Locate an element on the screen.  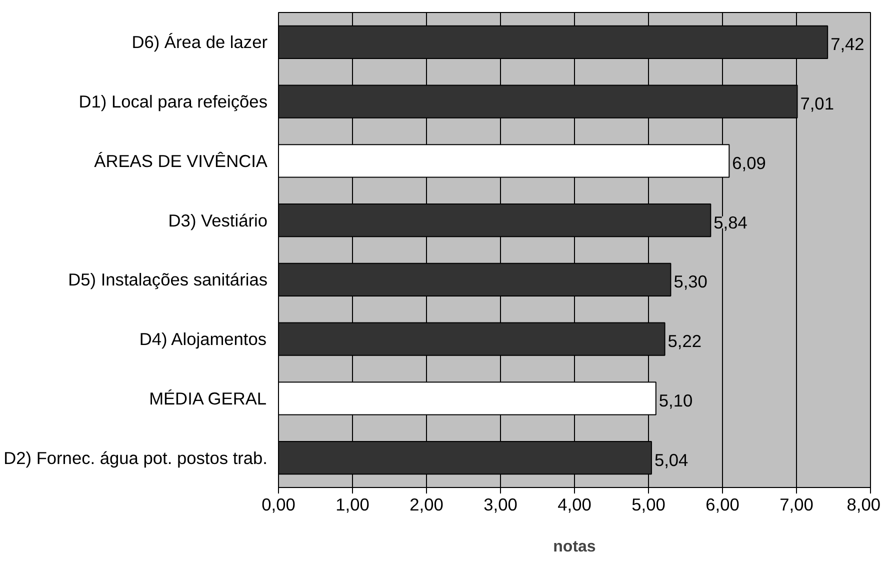
y-tick-label: D1) Local para refeições is located at coordinates (173, 102).